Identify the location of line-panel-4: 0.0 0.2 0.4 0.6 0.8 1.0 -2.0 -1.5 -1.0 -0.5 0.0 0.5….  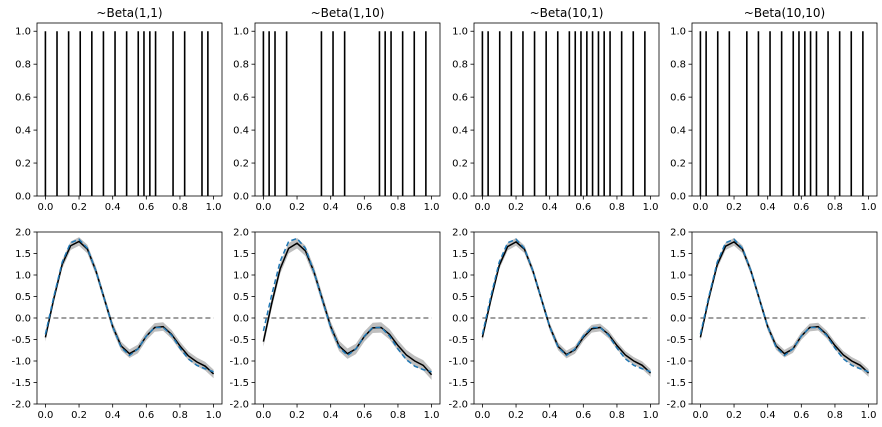
(772, 324).